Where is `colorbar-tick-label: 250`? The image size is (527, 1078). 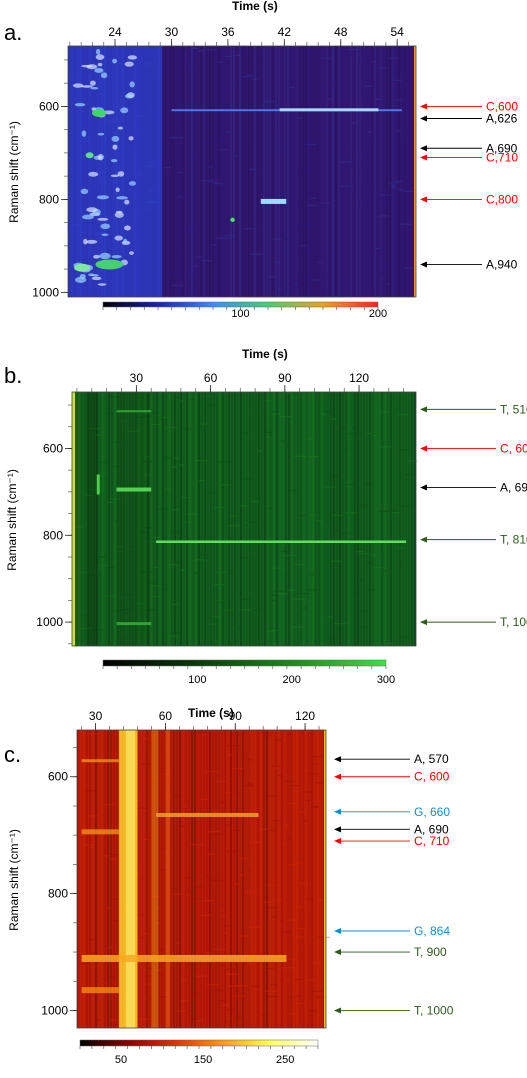 colorbar-tick-label: 250 is located at coordinates (285, 1060).